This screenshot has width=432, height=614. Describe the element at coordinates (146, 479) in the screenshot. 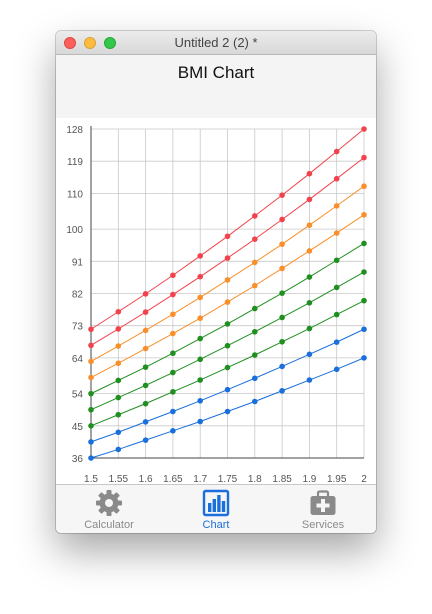

I see `x-tick-label: 1.6` at that location.